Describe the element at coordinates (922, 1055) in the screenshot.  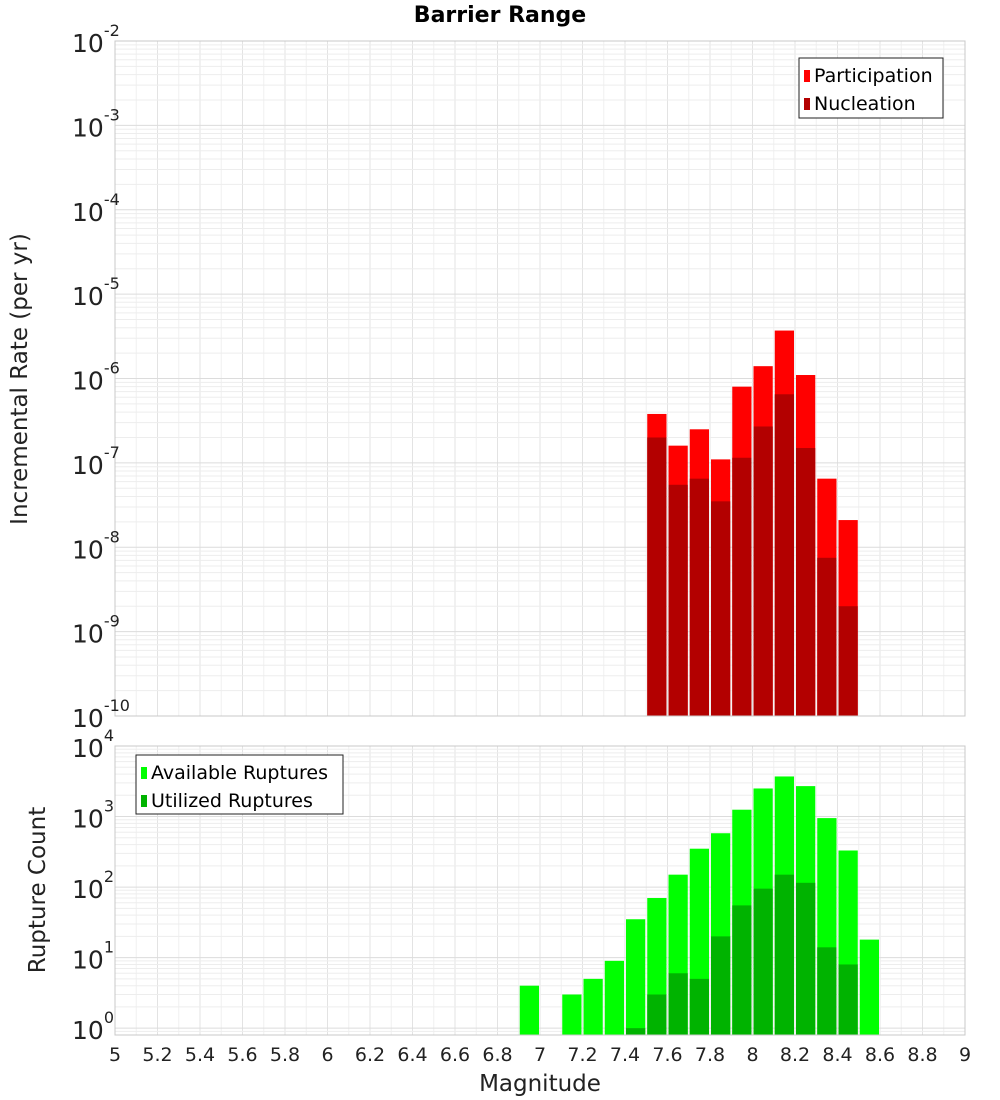
I see `x-tick-label: 8.8` at that location.